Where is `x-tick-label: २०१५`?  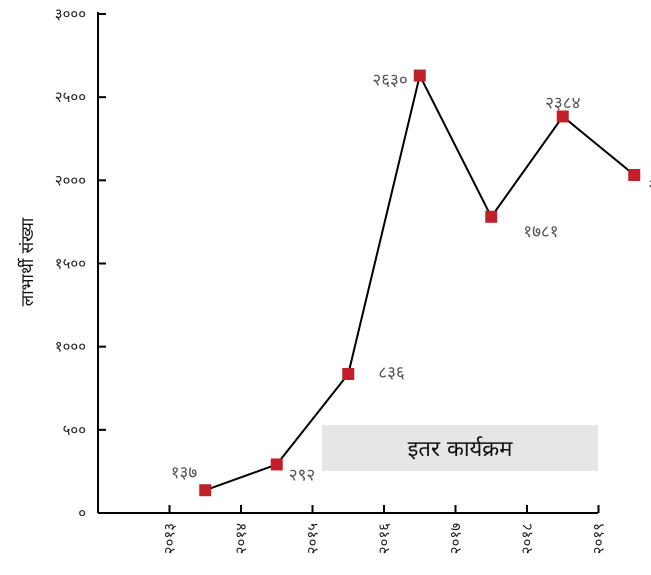 x-tick-label: २०१५ is located at coordinates (313, 538).